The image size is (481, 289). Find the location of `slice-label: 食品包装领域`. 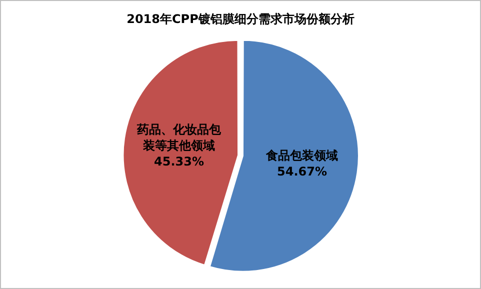

slice-label: 食品包装领域 is located at coordinates (301, 155).